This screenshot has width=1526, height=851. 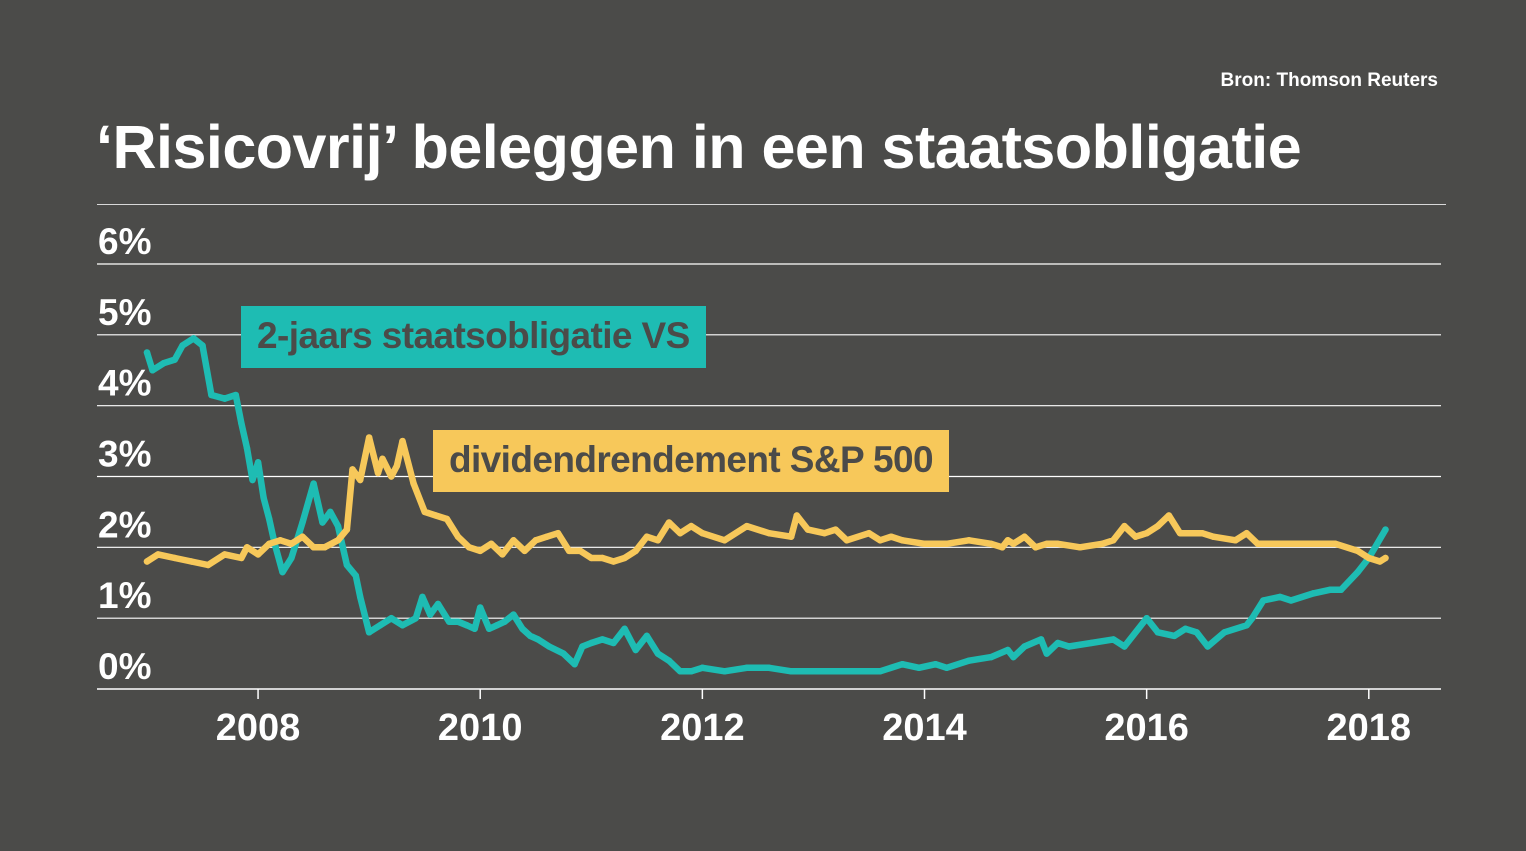 What do you see at coordinates (124, 241) in the screenshot?
I see `y-tick-label-6: 6%` at bounding box center [124, 241].